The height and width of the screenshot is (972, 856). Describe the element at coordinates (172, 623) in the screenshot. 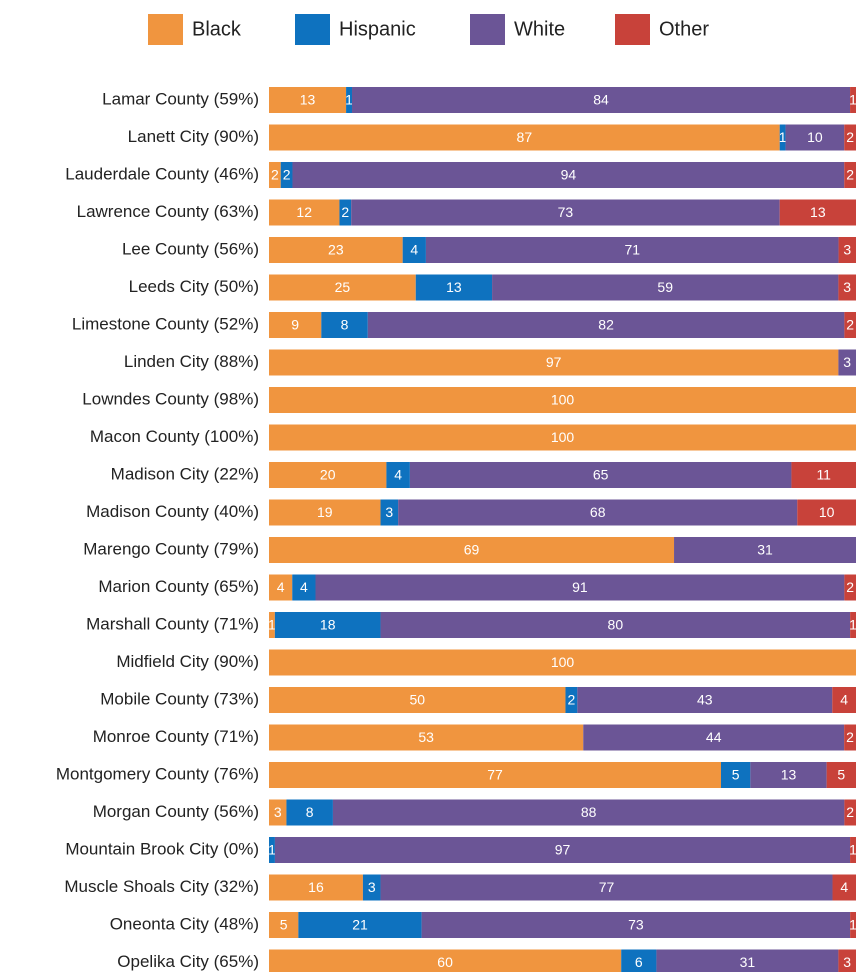

I see `category-label: Marshall County (71%)` at that location.